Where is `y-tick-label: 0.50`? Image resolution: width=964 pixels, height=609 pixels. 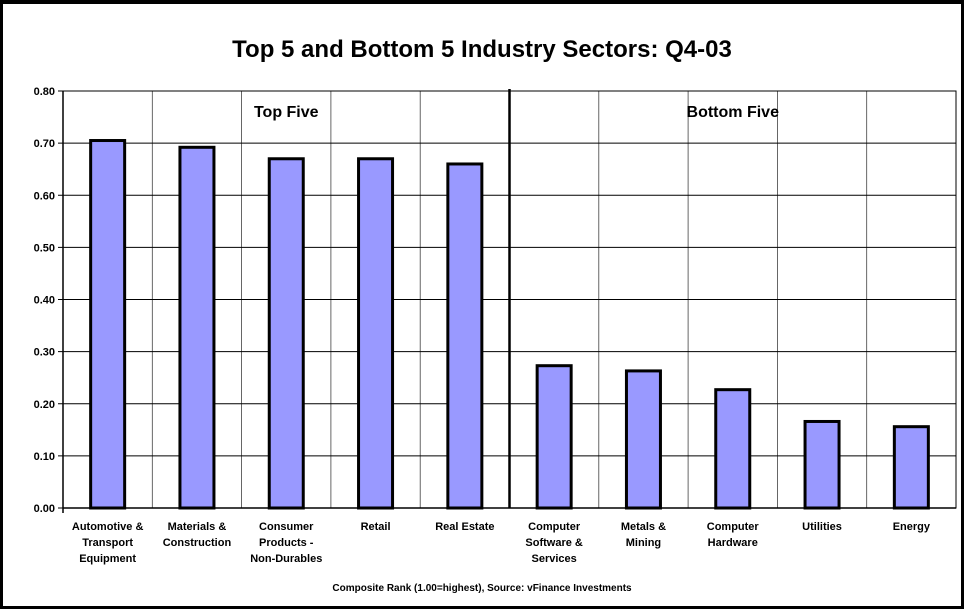 y-tick-label: 0.50 is located at coordinates (44, 248).